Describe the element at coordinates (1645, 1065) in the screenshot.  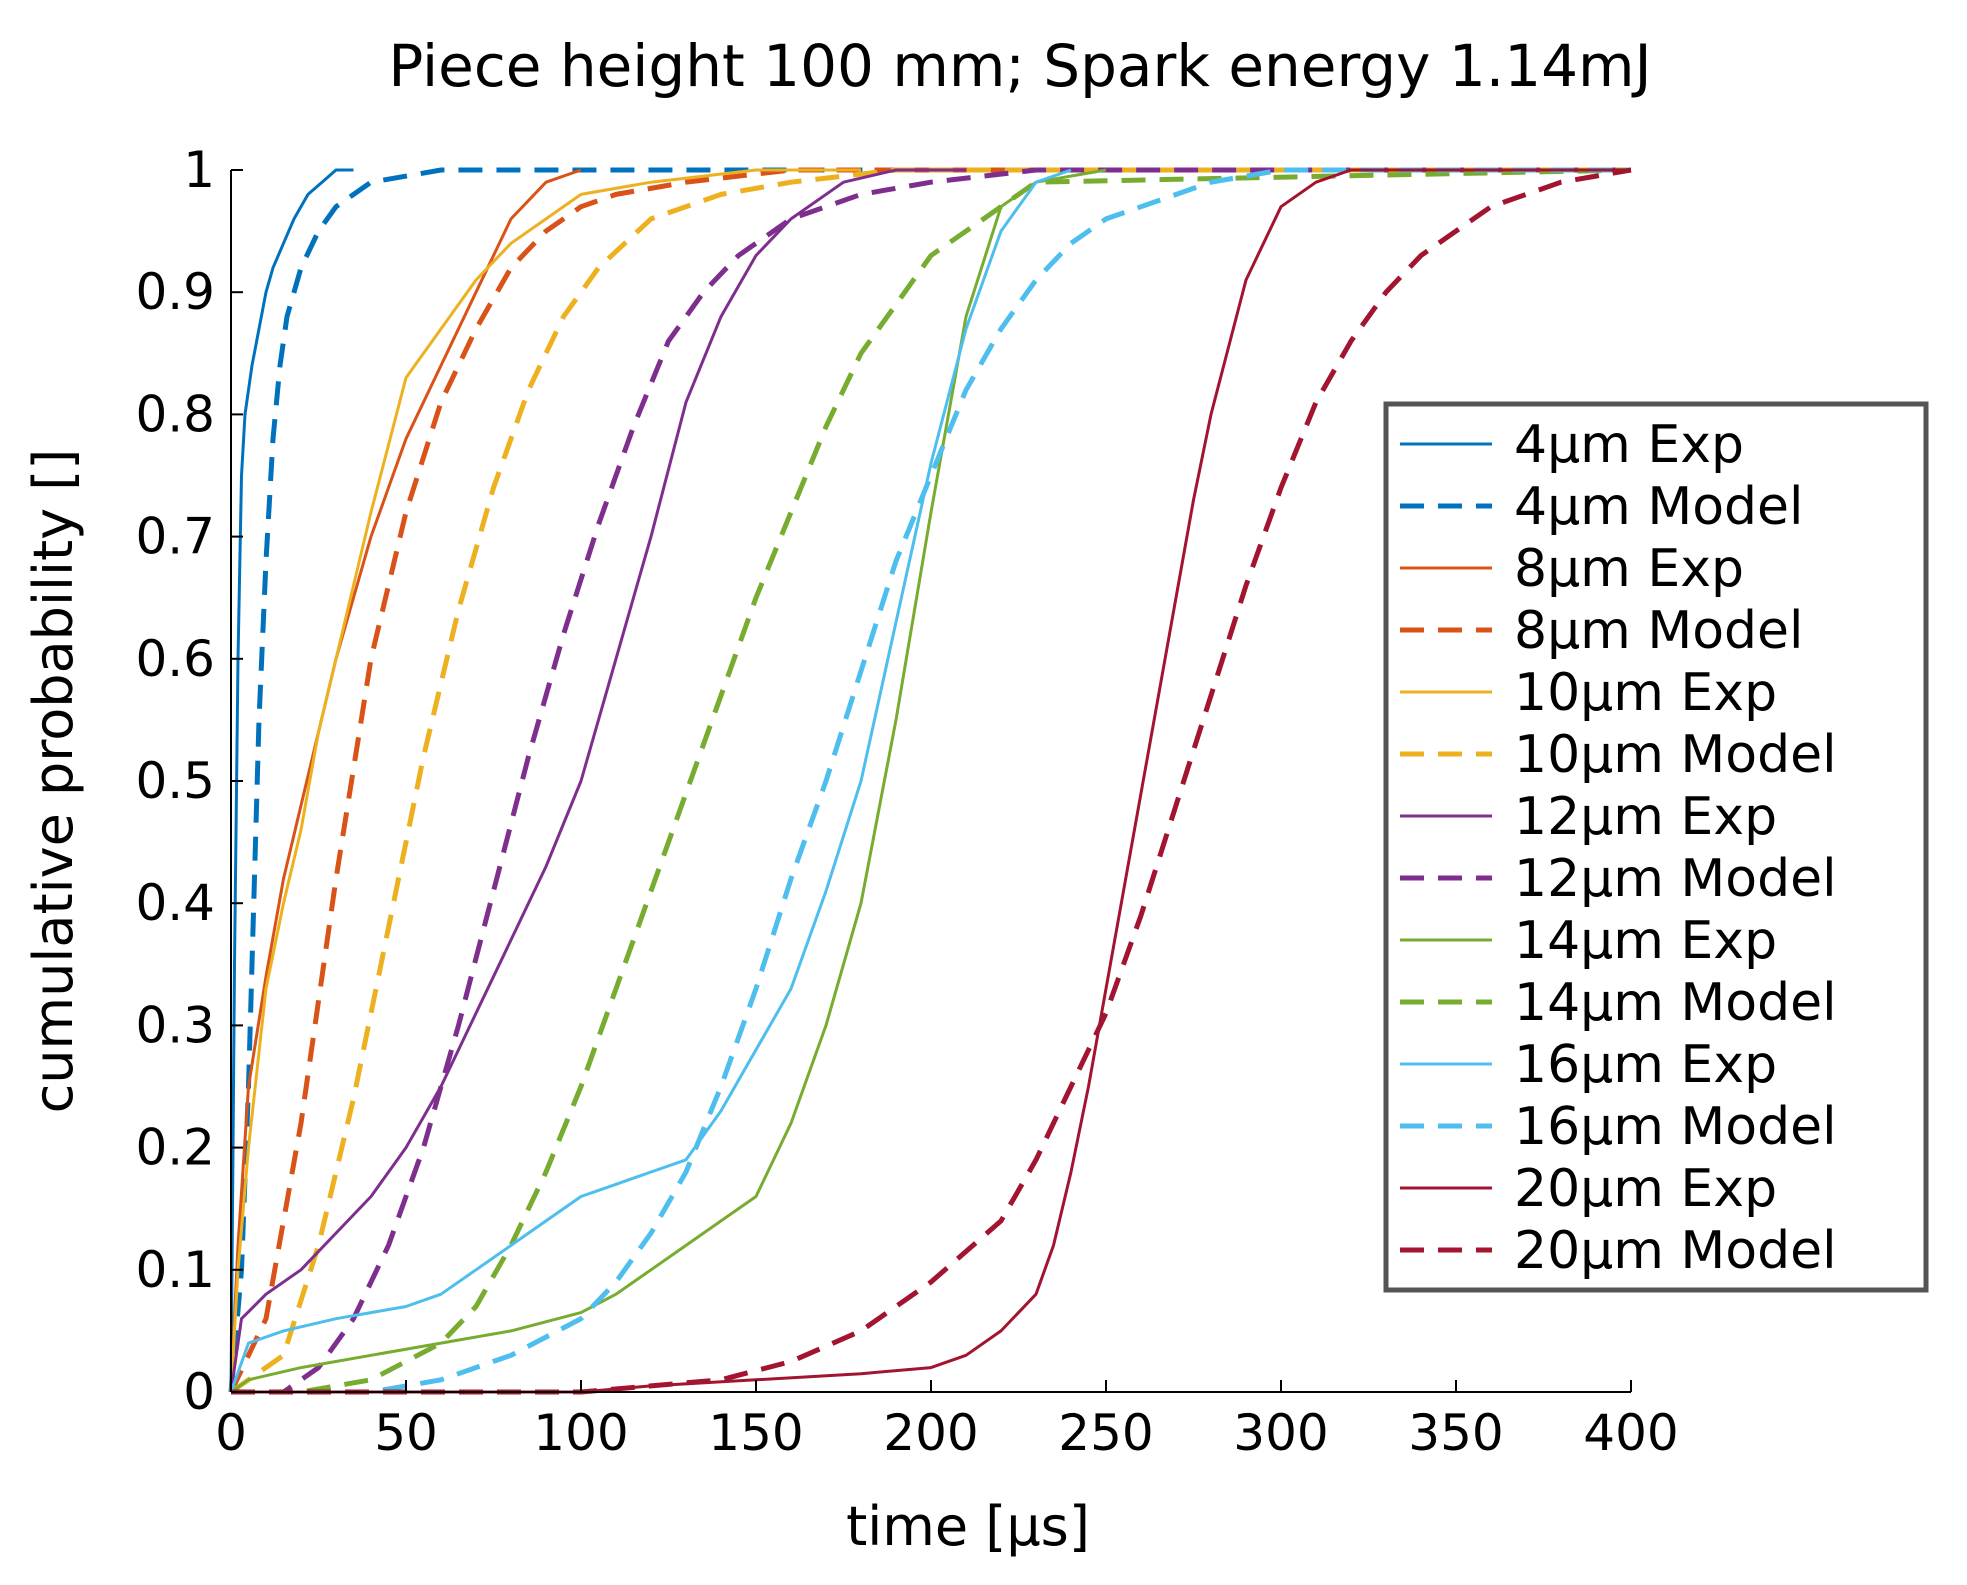
I see `legend-label-16um-exp: 16µm Exp` at that location.